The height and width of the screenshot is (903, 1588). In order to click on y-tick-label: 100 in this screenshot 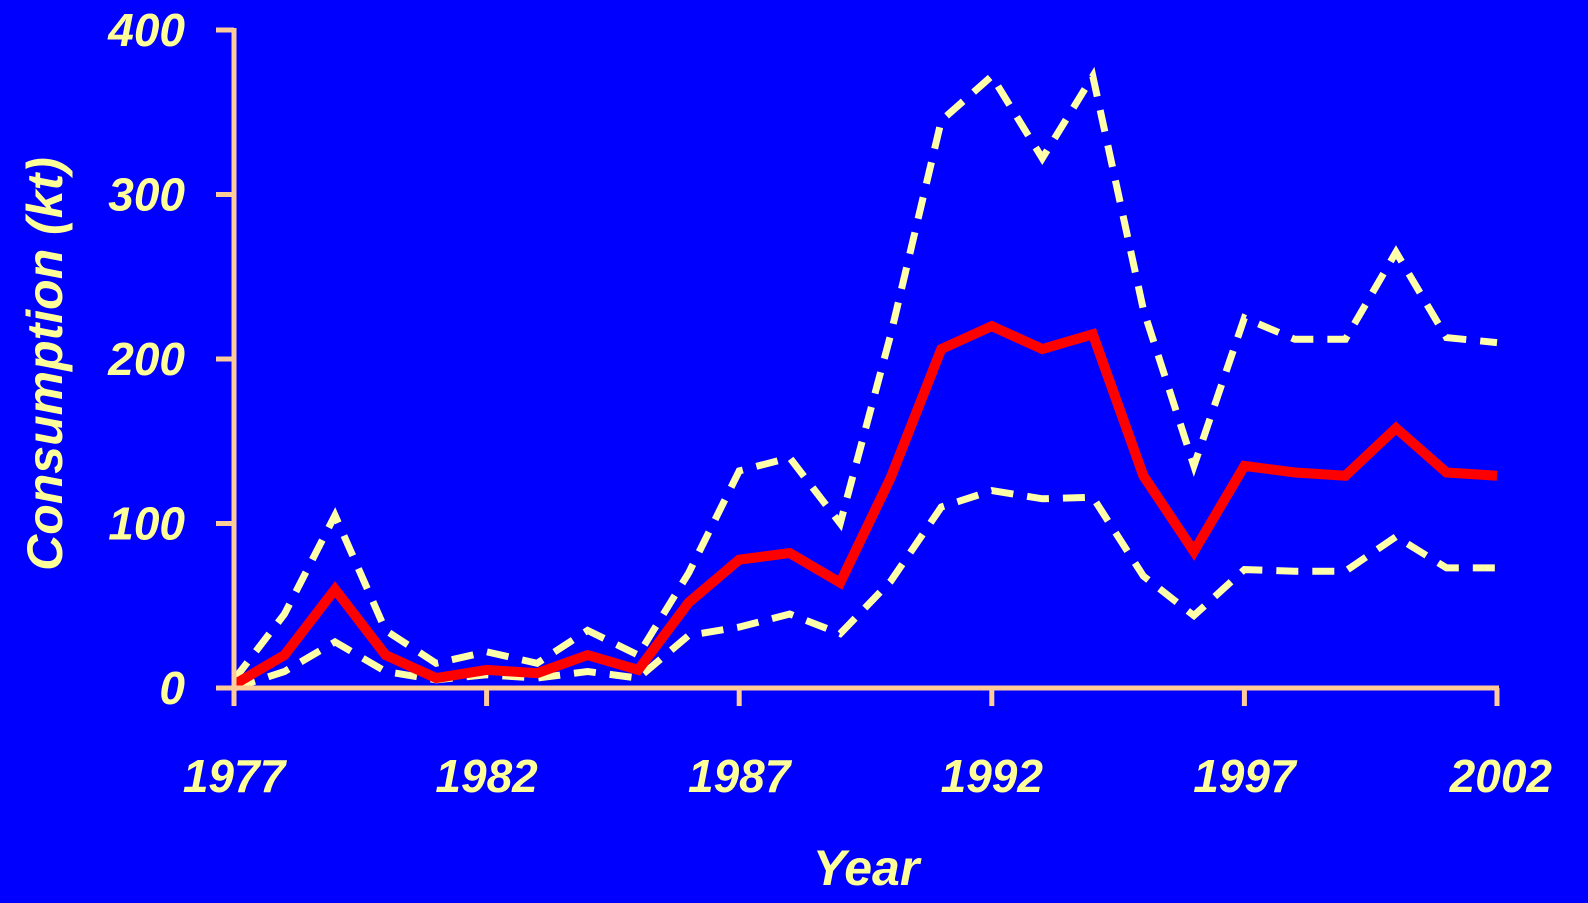, I will do `click(146, 524)`.